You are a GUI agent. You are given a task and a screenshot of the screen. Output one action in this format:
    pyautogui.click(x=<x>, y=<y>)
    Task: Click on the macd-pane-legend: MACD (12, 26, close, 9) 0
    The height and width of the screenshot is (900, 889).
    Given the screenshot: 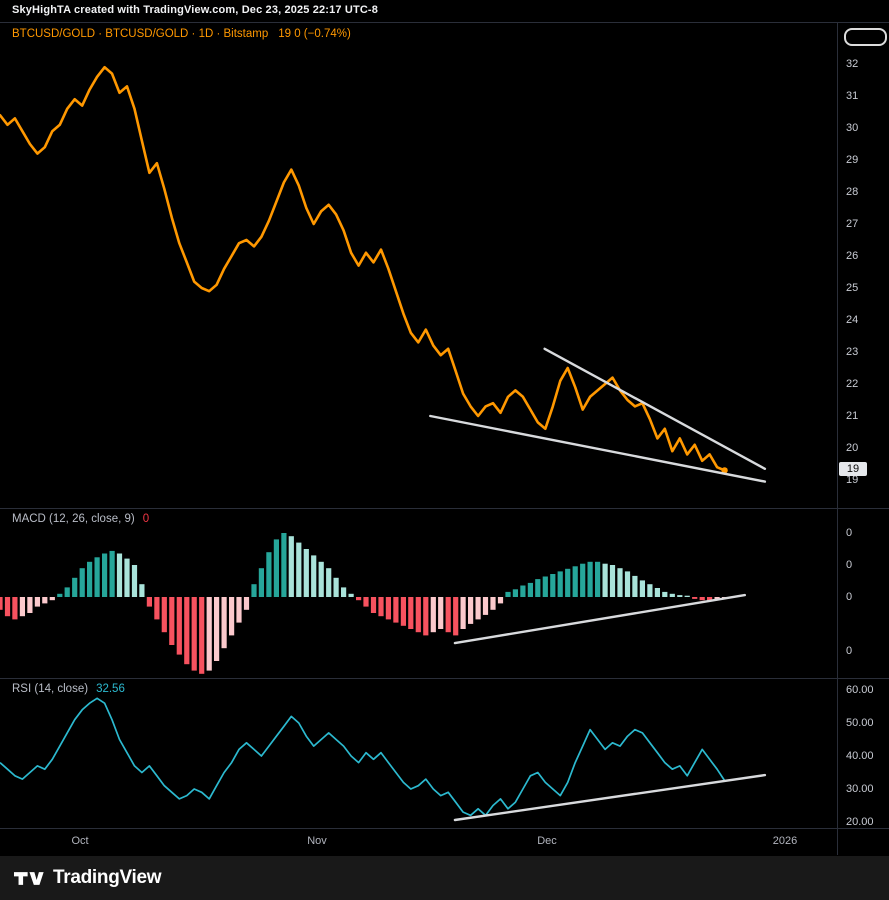 What is the action you would take?
    pyautogui.click(x=80, y=519)
    